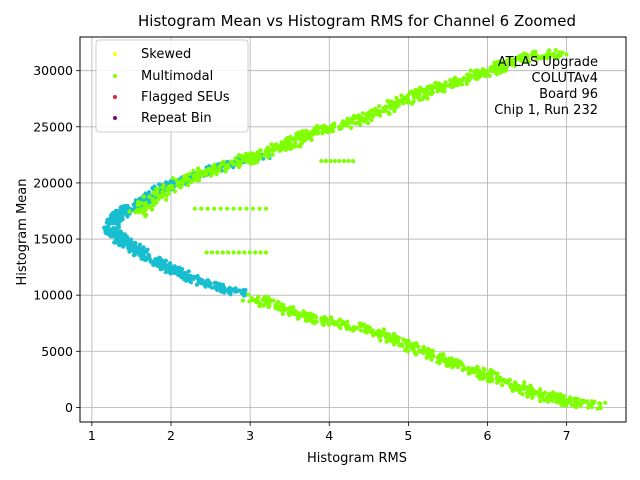 The image size is (640, 480). Describe the element at coordinates (329, 435) in the screenshot. I see `x-tick-label: 4` at that location.